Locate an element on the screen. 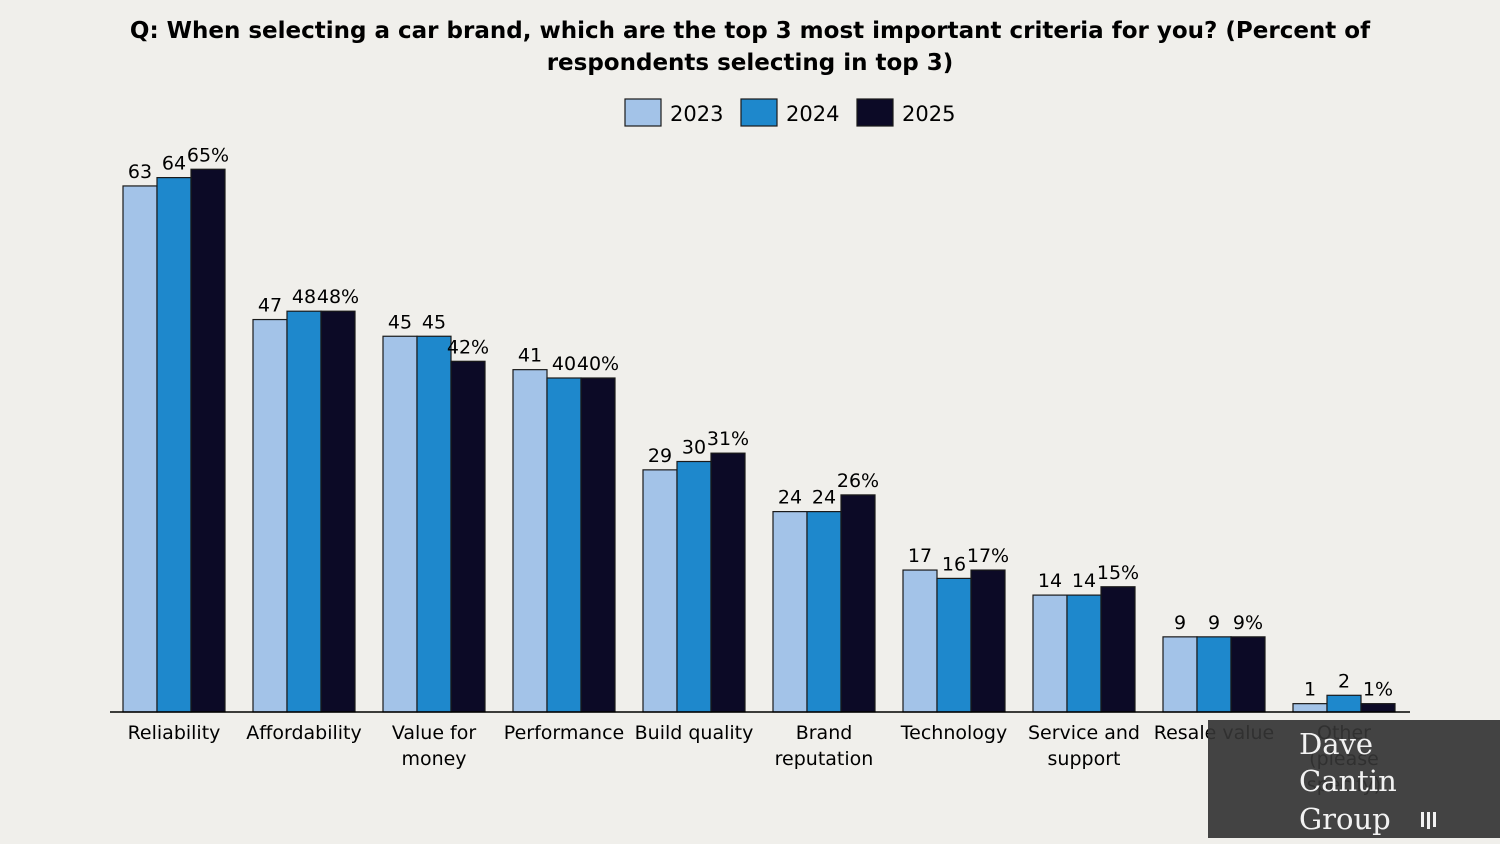 The image size is (1500, 844). bar-affordability-2023 is located at coordinates (270, 515).